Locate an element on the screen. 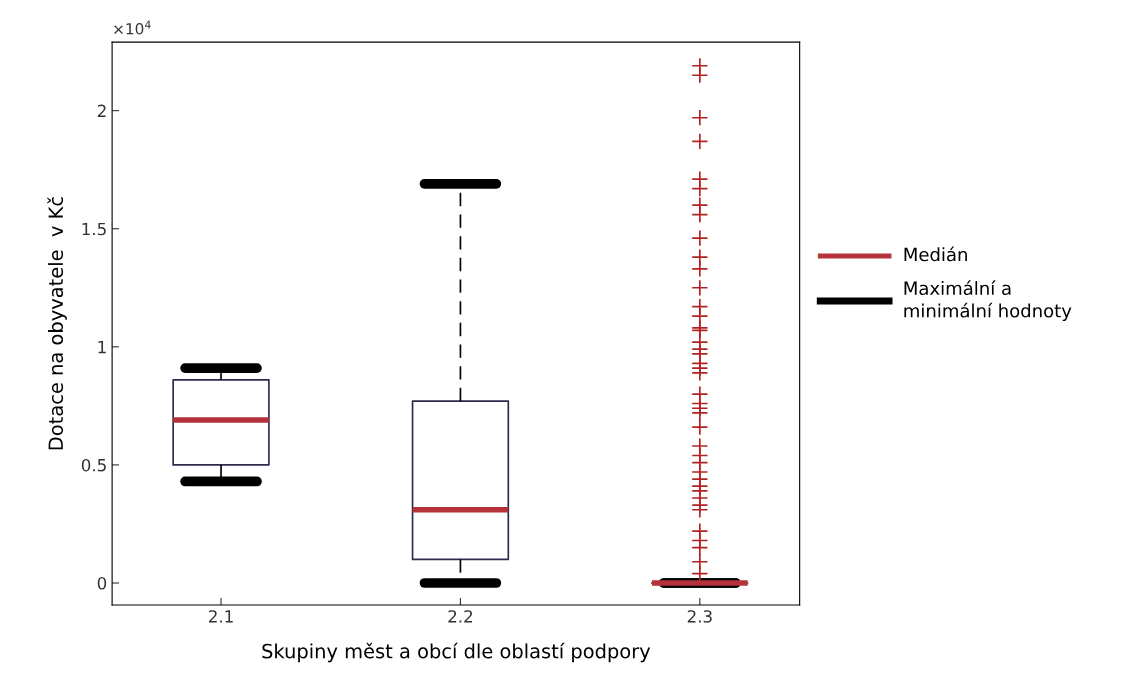 This screenshot has width=1144, height=691. y-tick-label: 0.5 is located at coordinates (93, 465).